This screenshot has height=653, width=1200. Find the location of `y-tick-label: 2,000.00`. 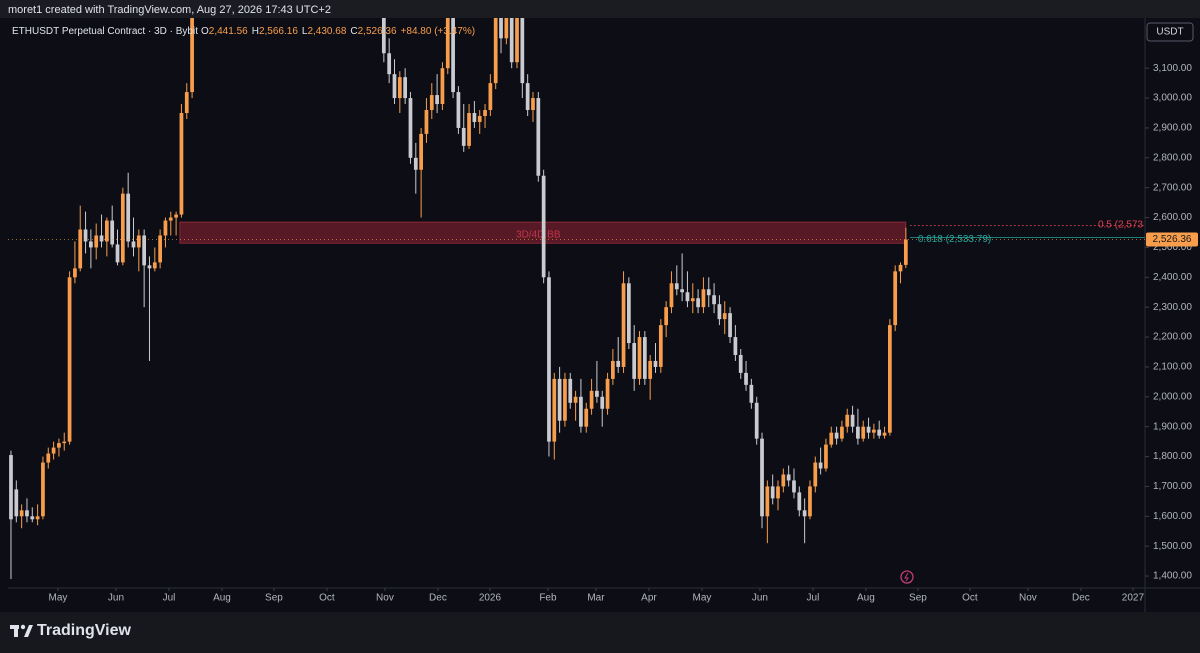

y-tick-label: 2,000.00 is located at coordinates (1172, 396).